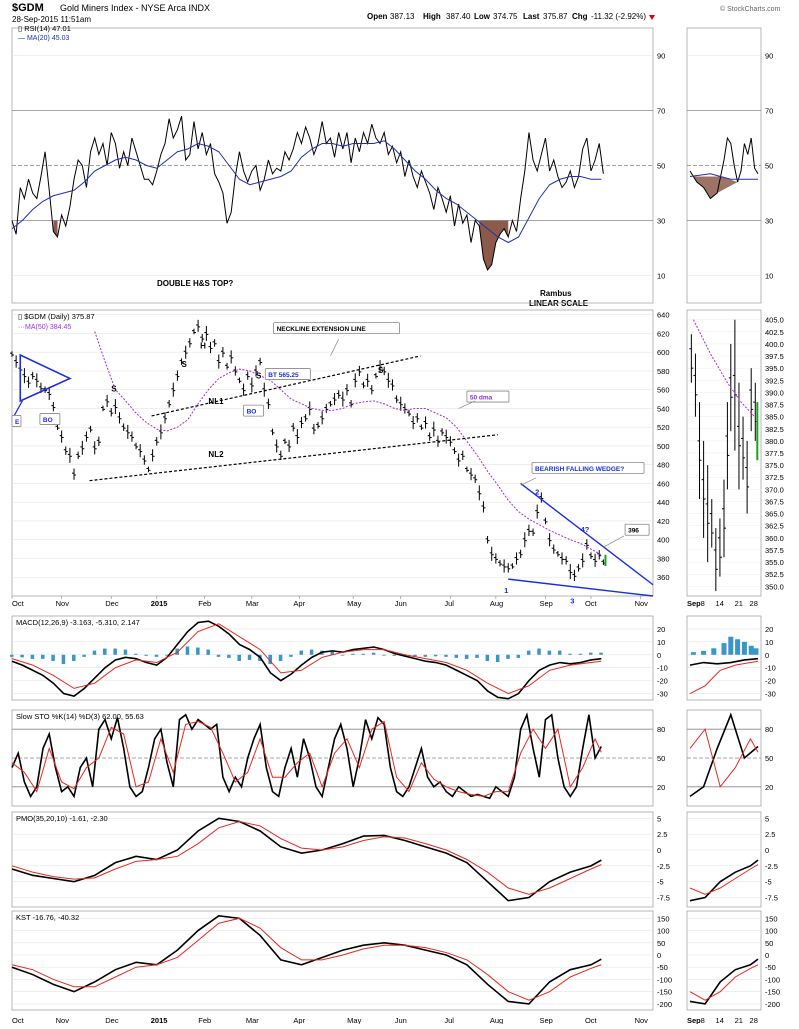  Describe the element at coordinates (750, 9) in the screenshot. I see `copyright: © StockCharts.com` at that location.